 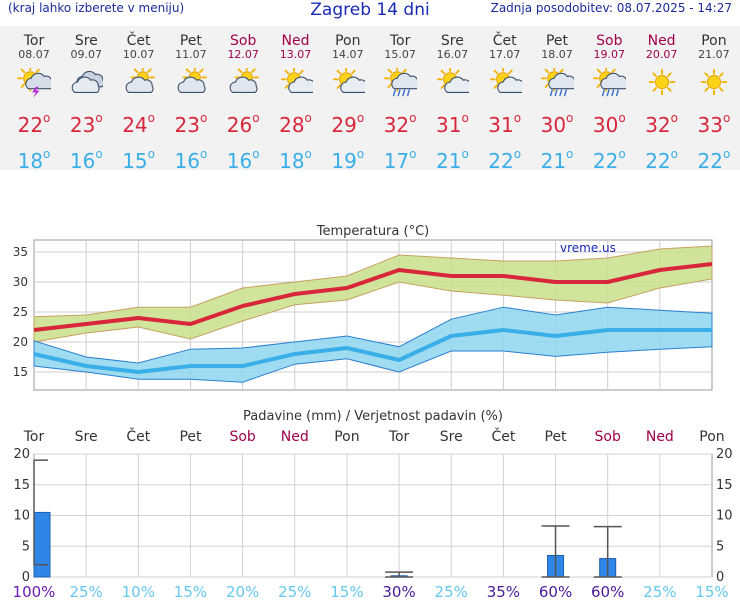 What do you see at coordinates (138, 54) in the screenshot?
I see `day-date: 10.07` at bounding box center [138, 54].